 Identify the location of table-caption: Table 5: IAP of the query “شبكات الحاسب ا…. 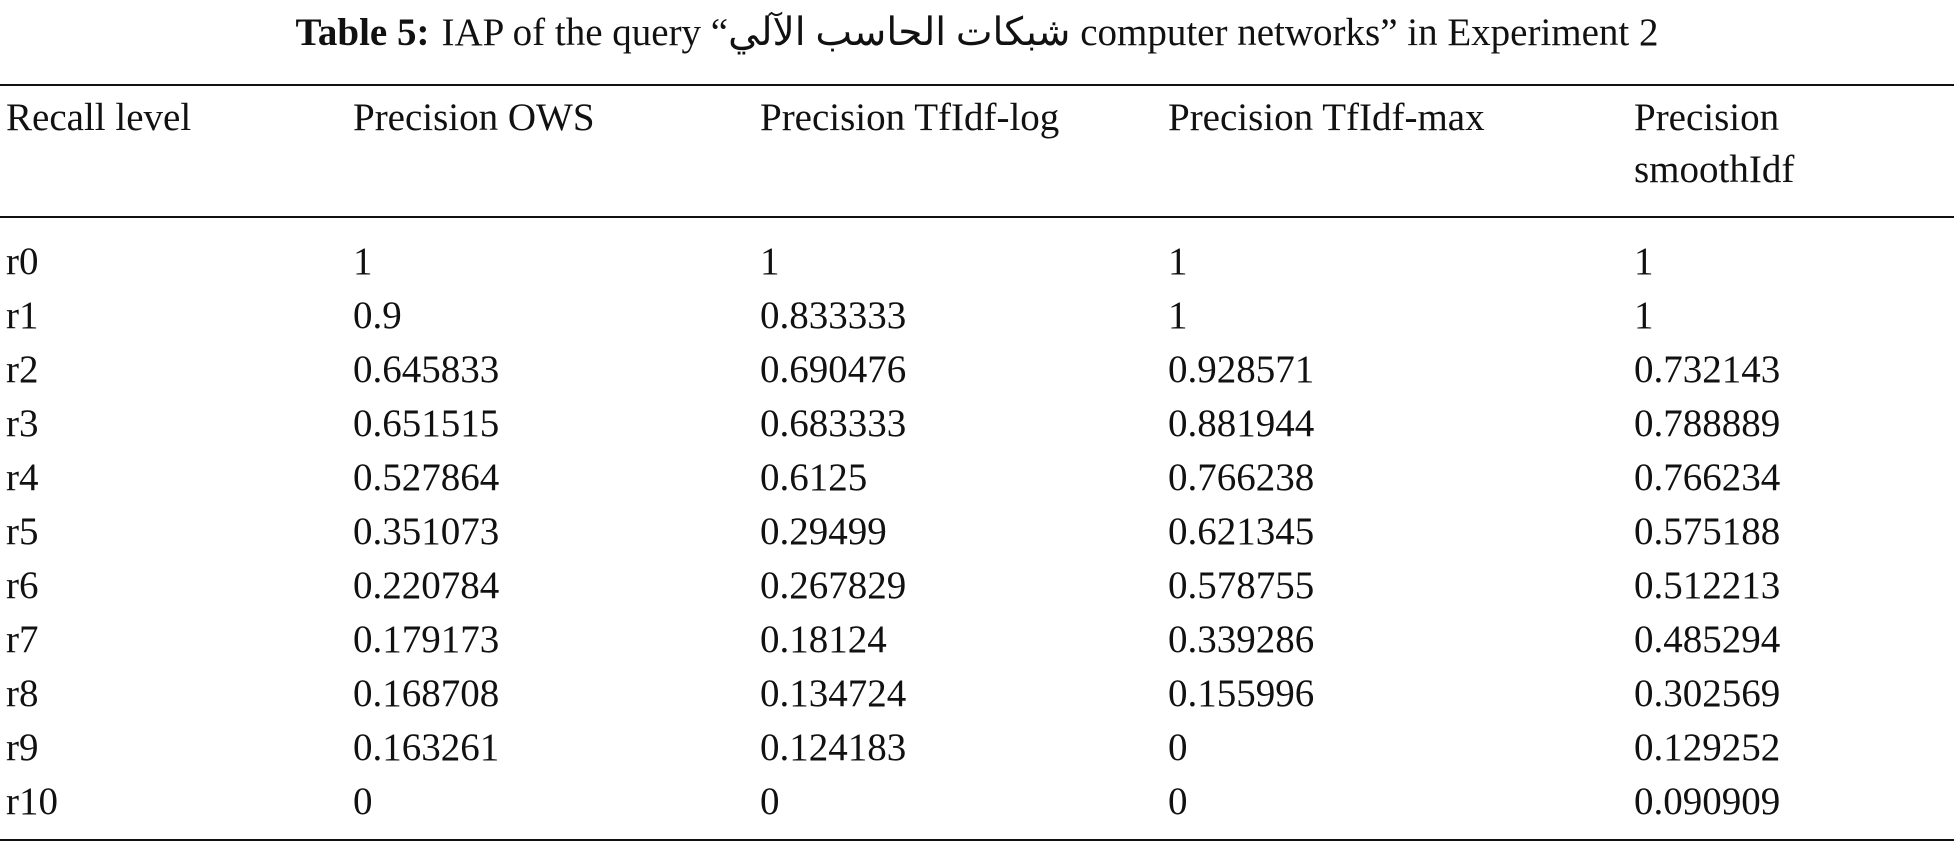
(977, 32).